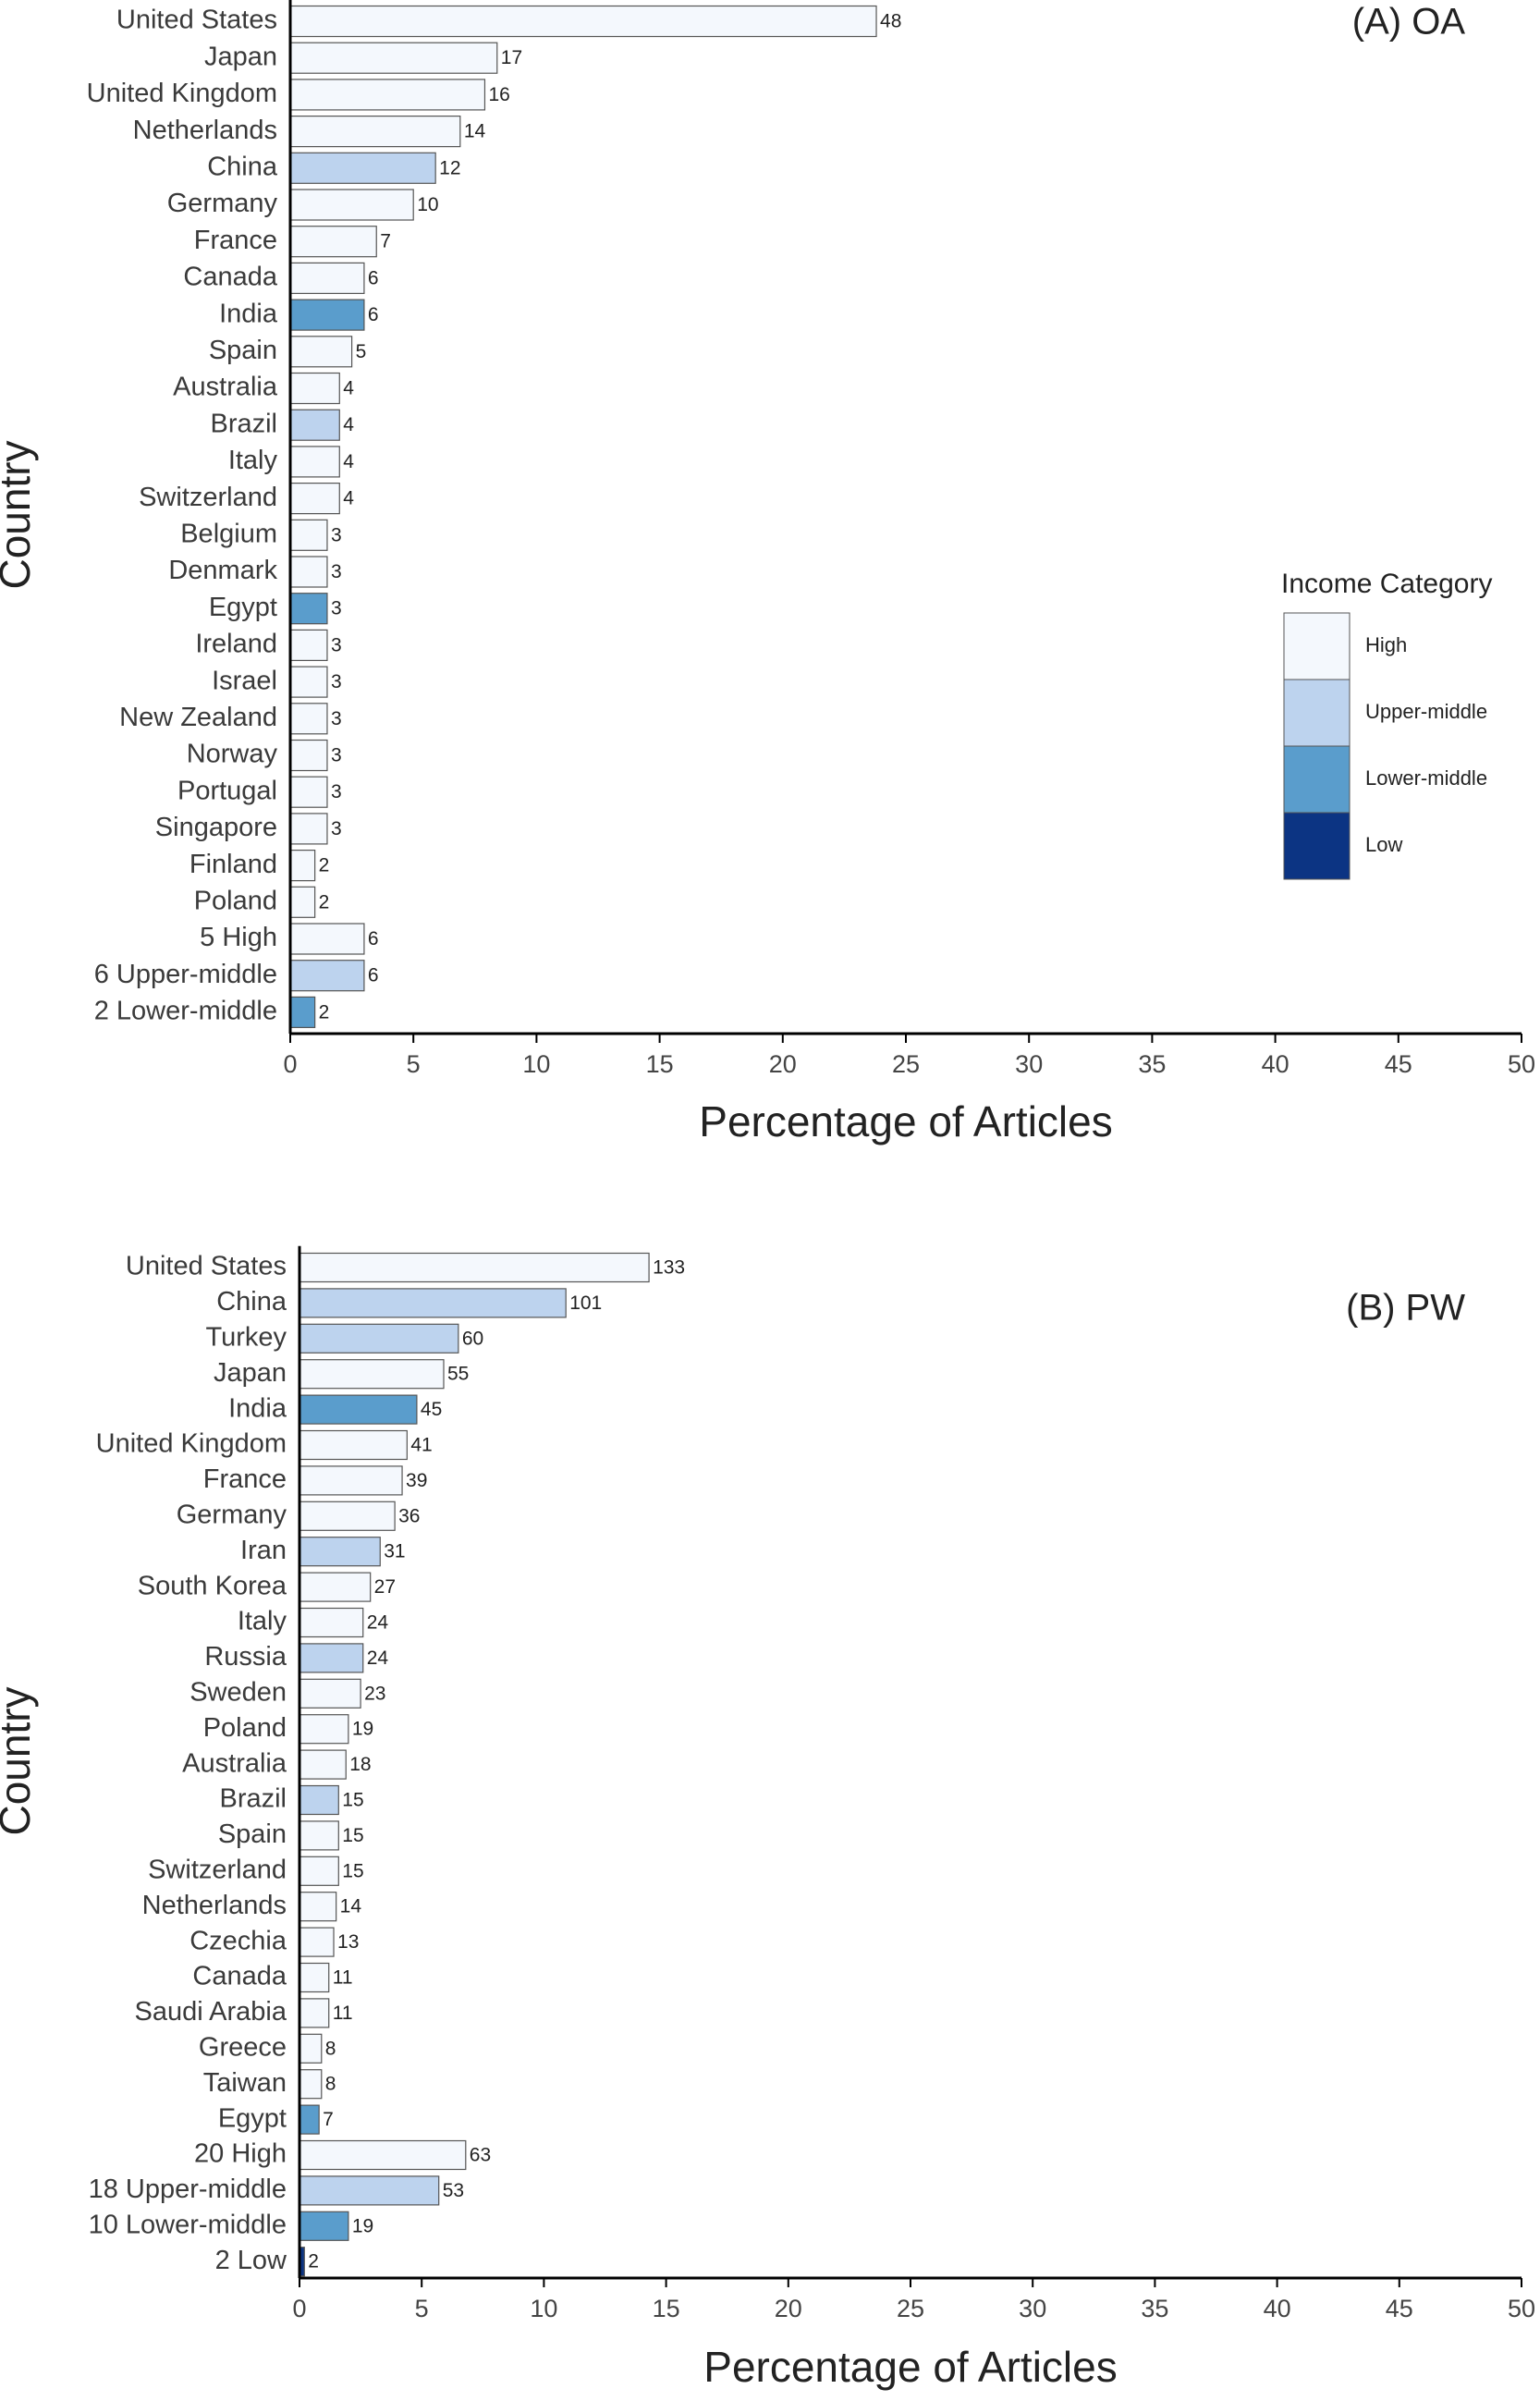 The width and height of the screenshot is (1540, 2401). Describe the element at coordinates (243, 2047) in the screenshot. I see `y-tick-label: Greece` at that location.